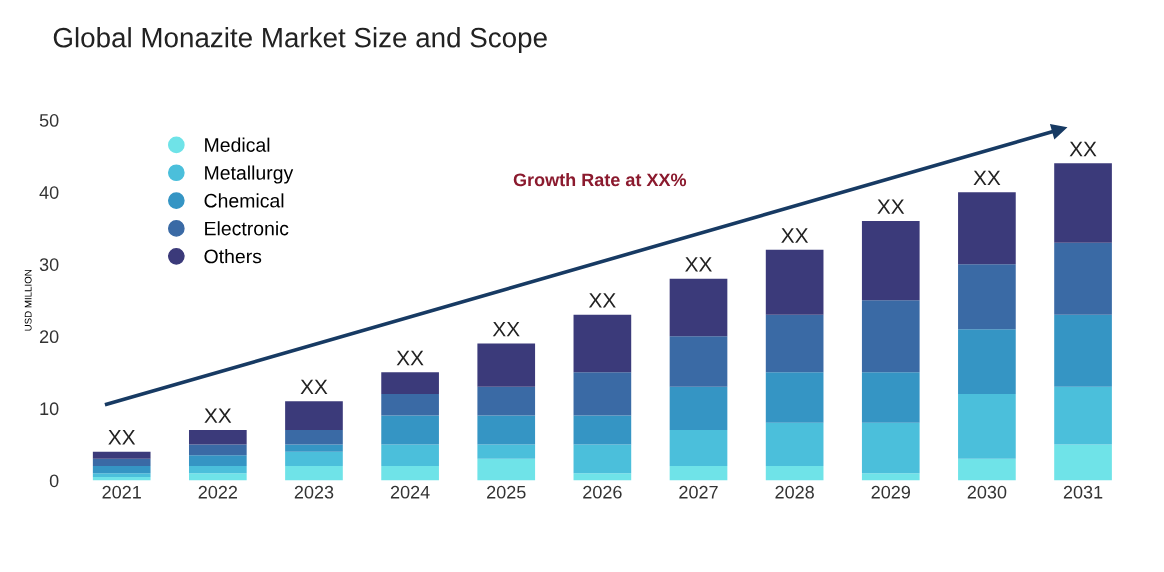 Image resolution: width=1164 pixels, height=572 pixels. What do you see at coordinates (49, 264) in the screenshot?
I see `y-tick-label: 30` at bounding box center [49, 264].